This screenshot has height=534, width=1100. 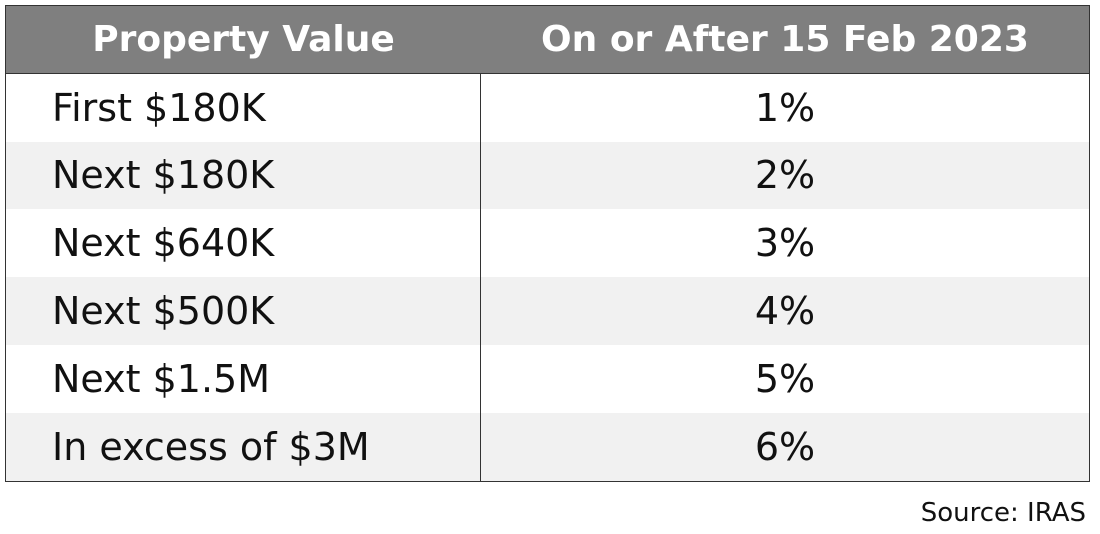 I want to click on value-cell: Next $500K, so click(x=243, y=311).